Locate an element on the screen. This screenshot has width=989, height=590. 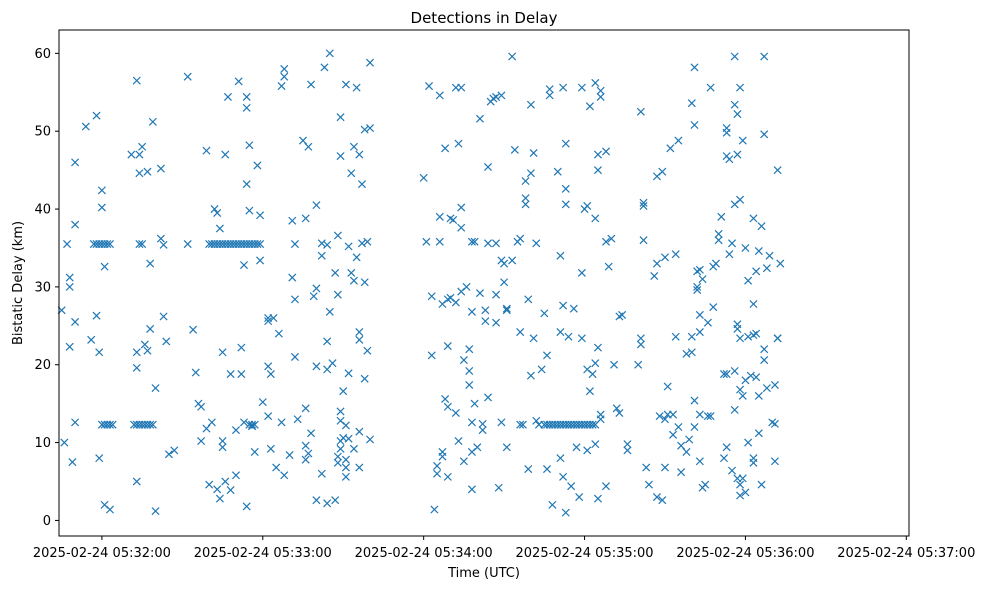
y-tick-label: 30 is located at coordinates (42, 287).